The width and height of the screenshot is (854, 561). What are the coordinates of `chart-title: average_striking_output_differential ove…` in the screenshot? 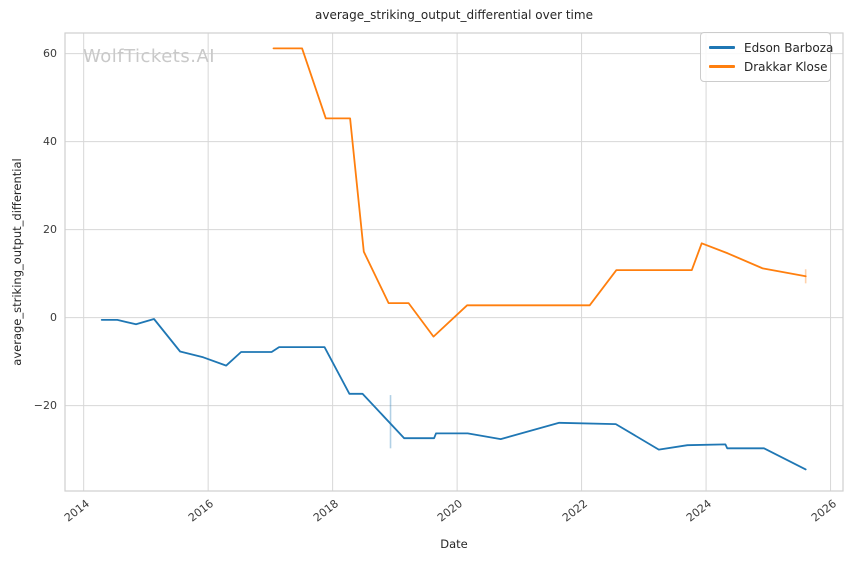 It's located at (454, 15).